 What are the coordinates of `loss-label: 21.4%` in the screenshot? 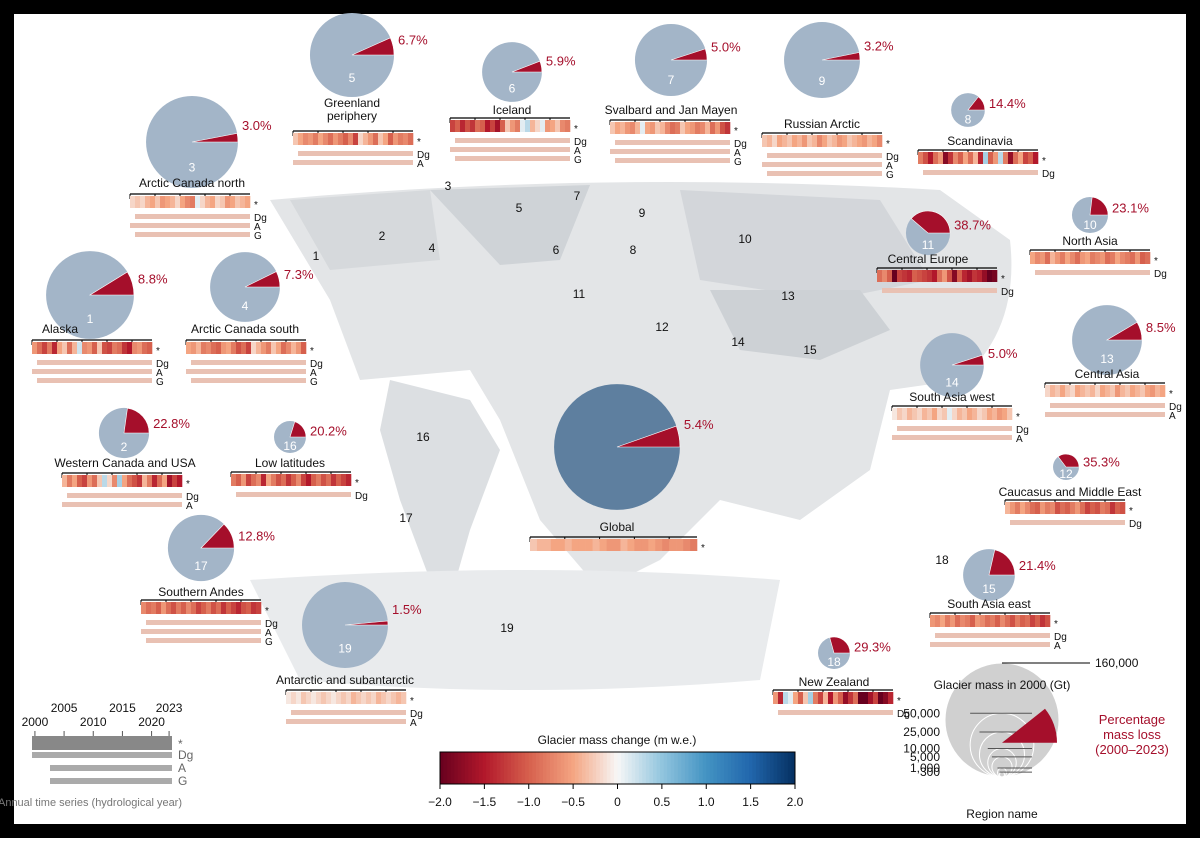 It's located at (1037, 565).